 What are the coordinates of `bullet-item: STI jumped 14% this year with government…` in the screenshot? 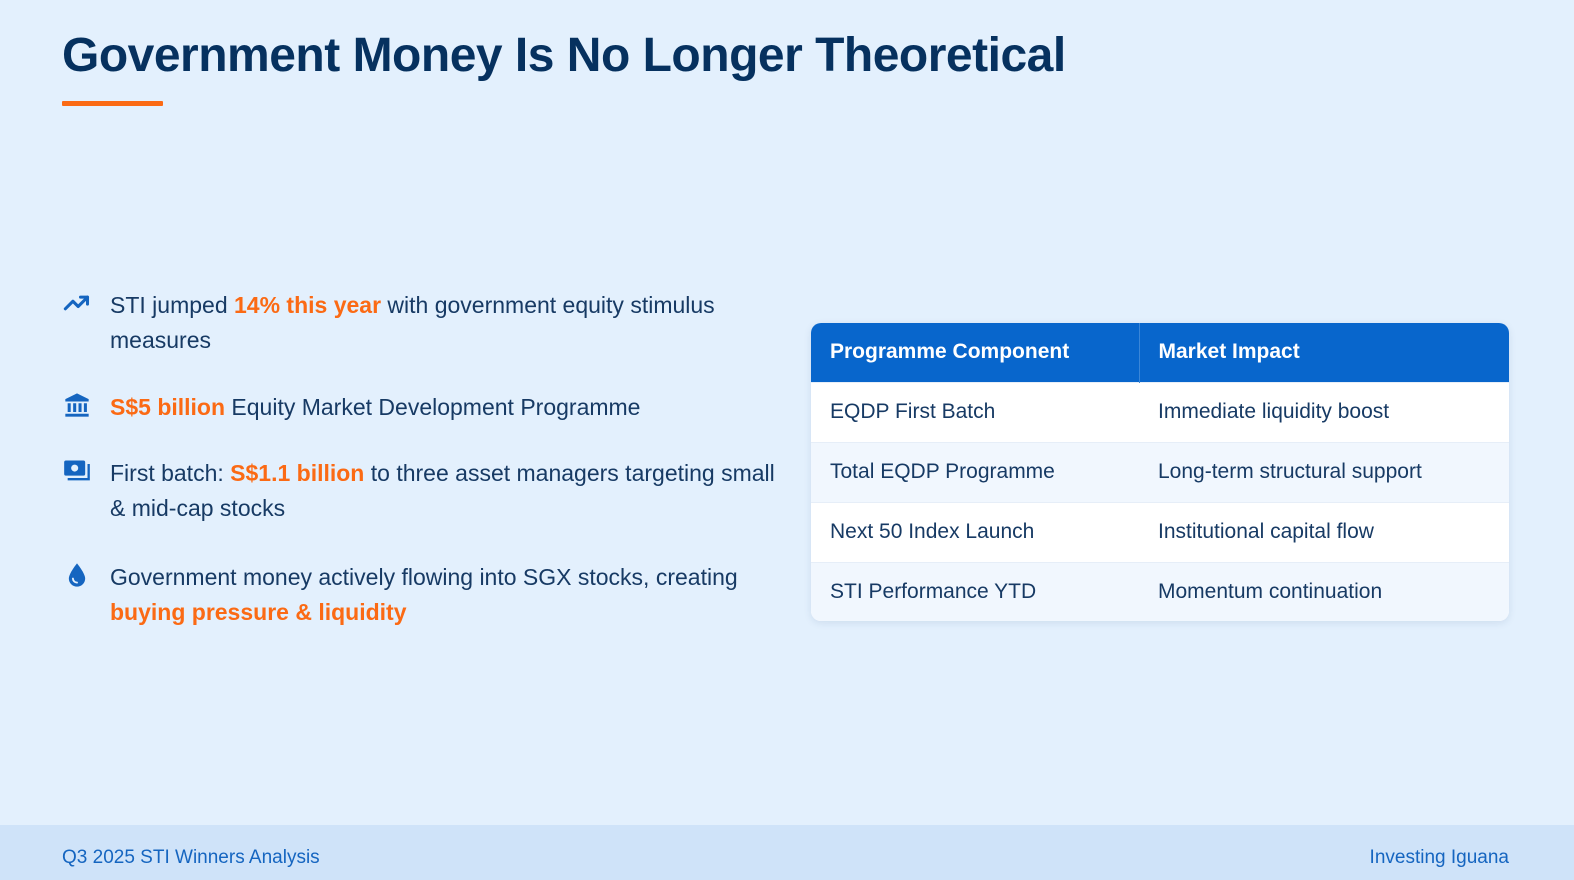 It's located at (422, 323).